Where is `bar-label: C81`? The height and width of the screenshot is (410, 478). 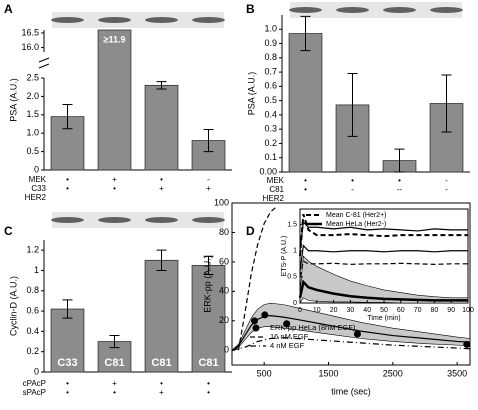 bar-label: C81 is located at coordinates (161, 363).